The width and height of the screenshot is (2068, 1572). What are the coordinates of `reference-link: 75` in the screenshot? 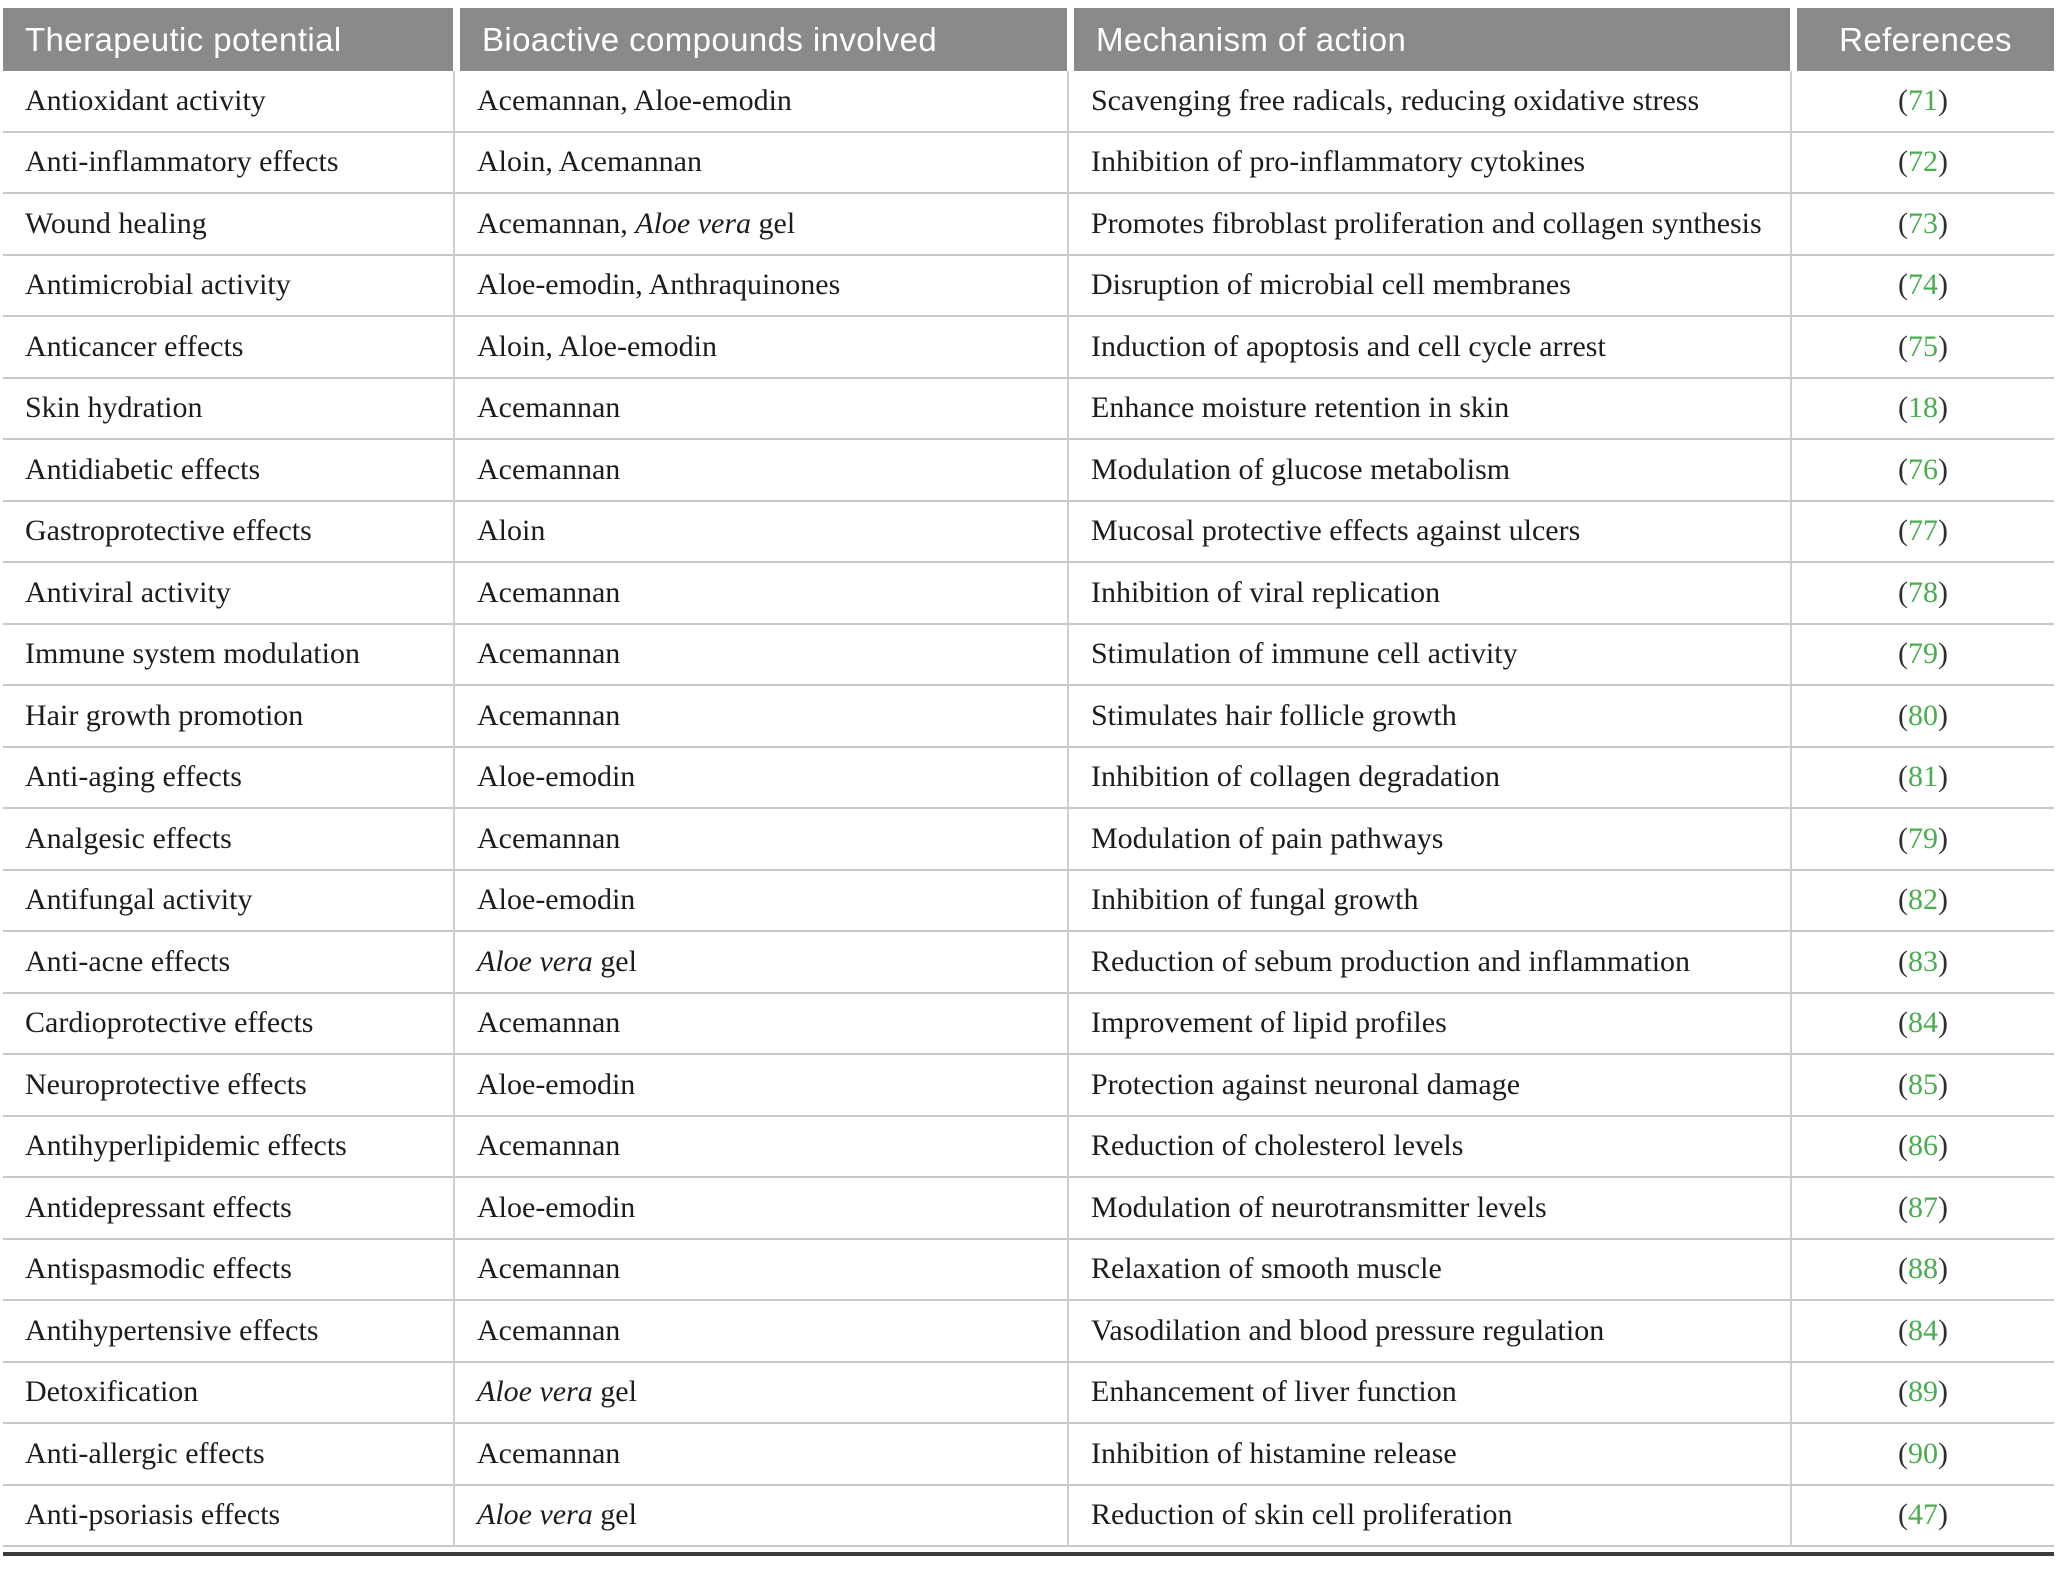 It's located at (1923, 346).